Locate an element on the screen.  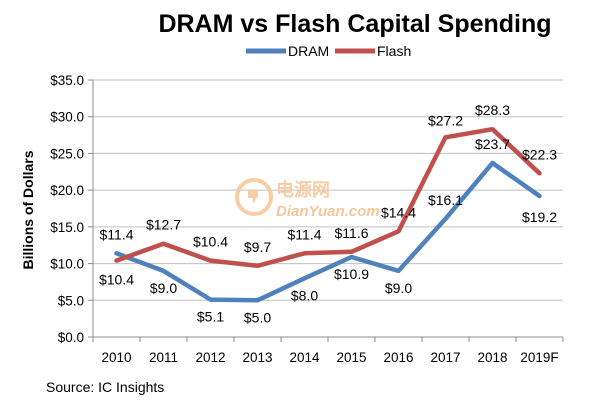
x-tick-label: 2015 is located at coordinates (351, 357).